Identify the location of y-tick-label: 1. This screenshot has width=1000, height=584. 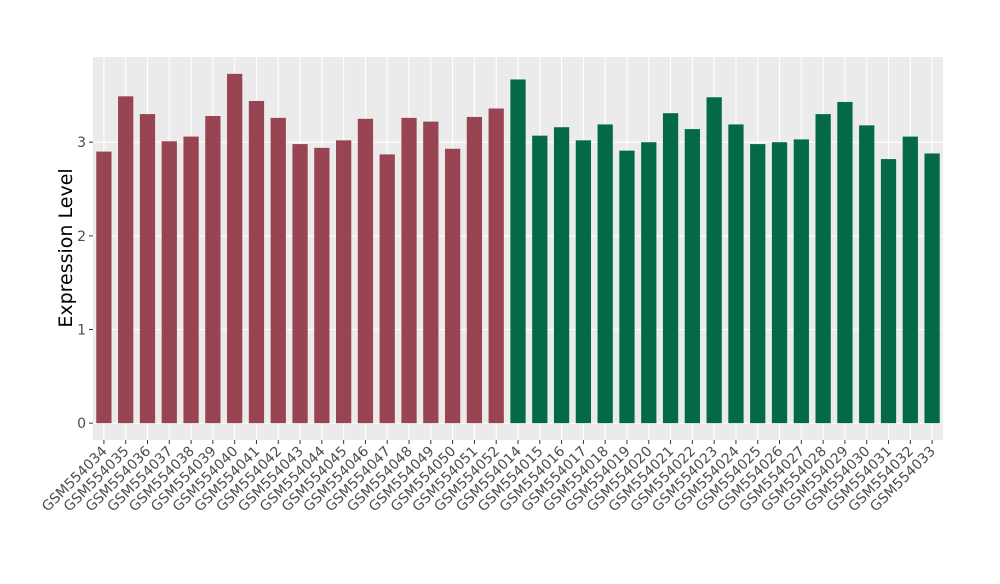
(81, 331).